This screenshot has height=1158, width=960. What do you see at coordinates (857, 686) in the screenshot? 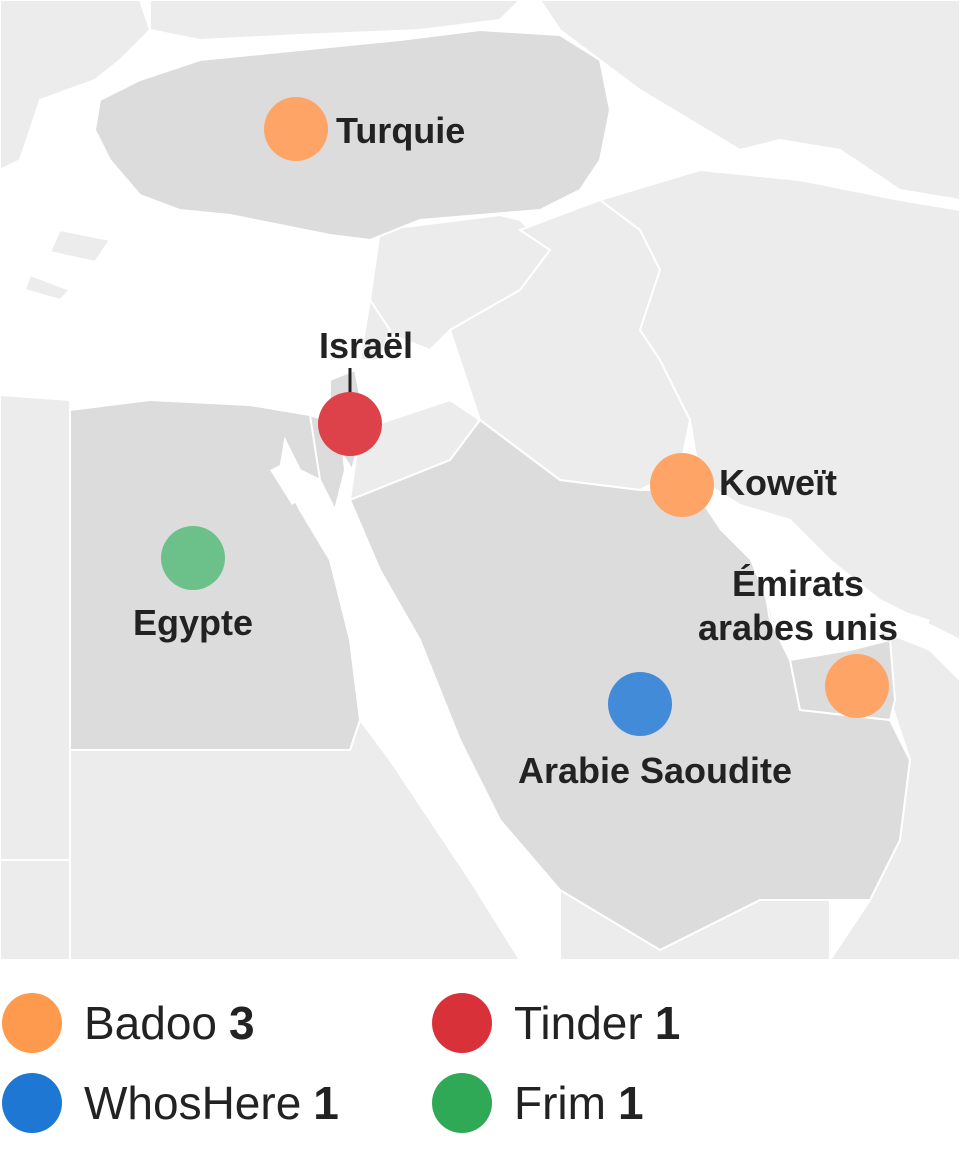
I see `marker-emirats` at bounding box center [857, 686].